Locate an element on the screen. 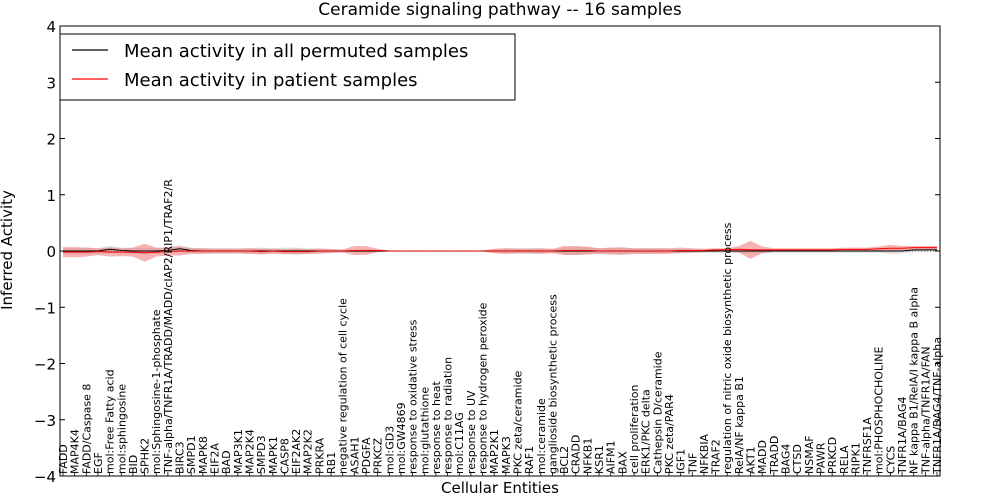 The image size is (1000, 500). x-tick-label: AIFM1 is located at coordinates (611, 457).